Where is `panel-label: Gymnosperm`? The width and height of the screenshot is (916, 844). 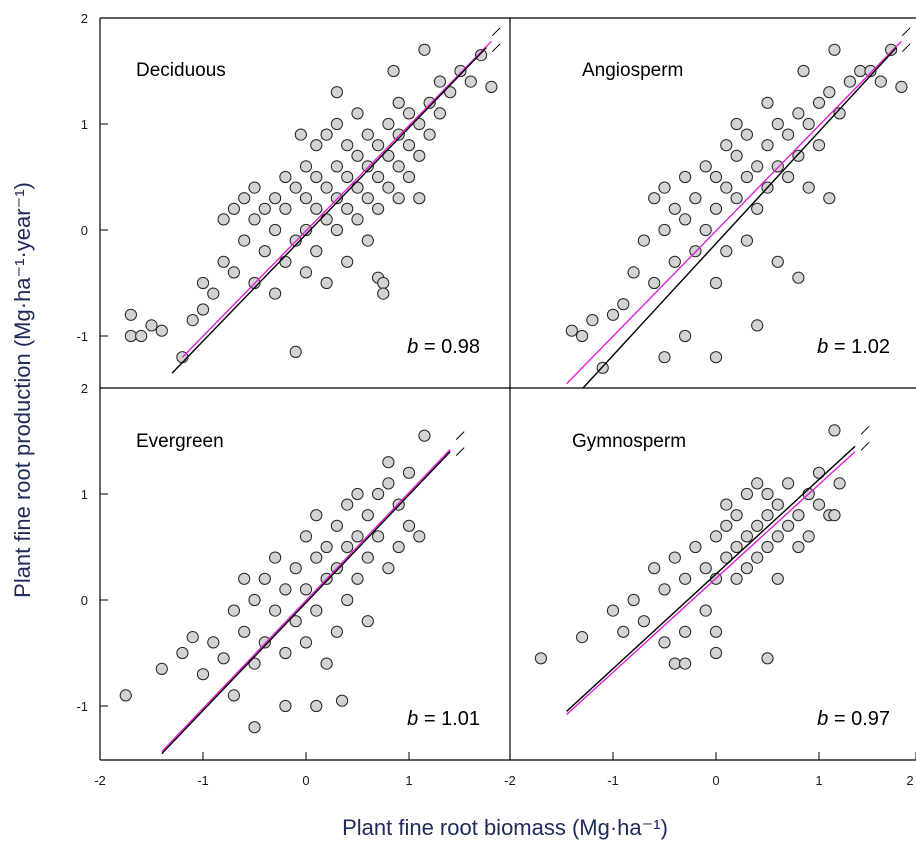 panel-label: Gymnosperm is located at coordinates (629, 441).